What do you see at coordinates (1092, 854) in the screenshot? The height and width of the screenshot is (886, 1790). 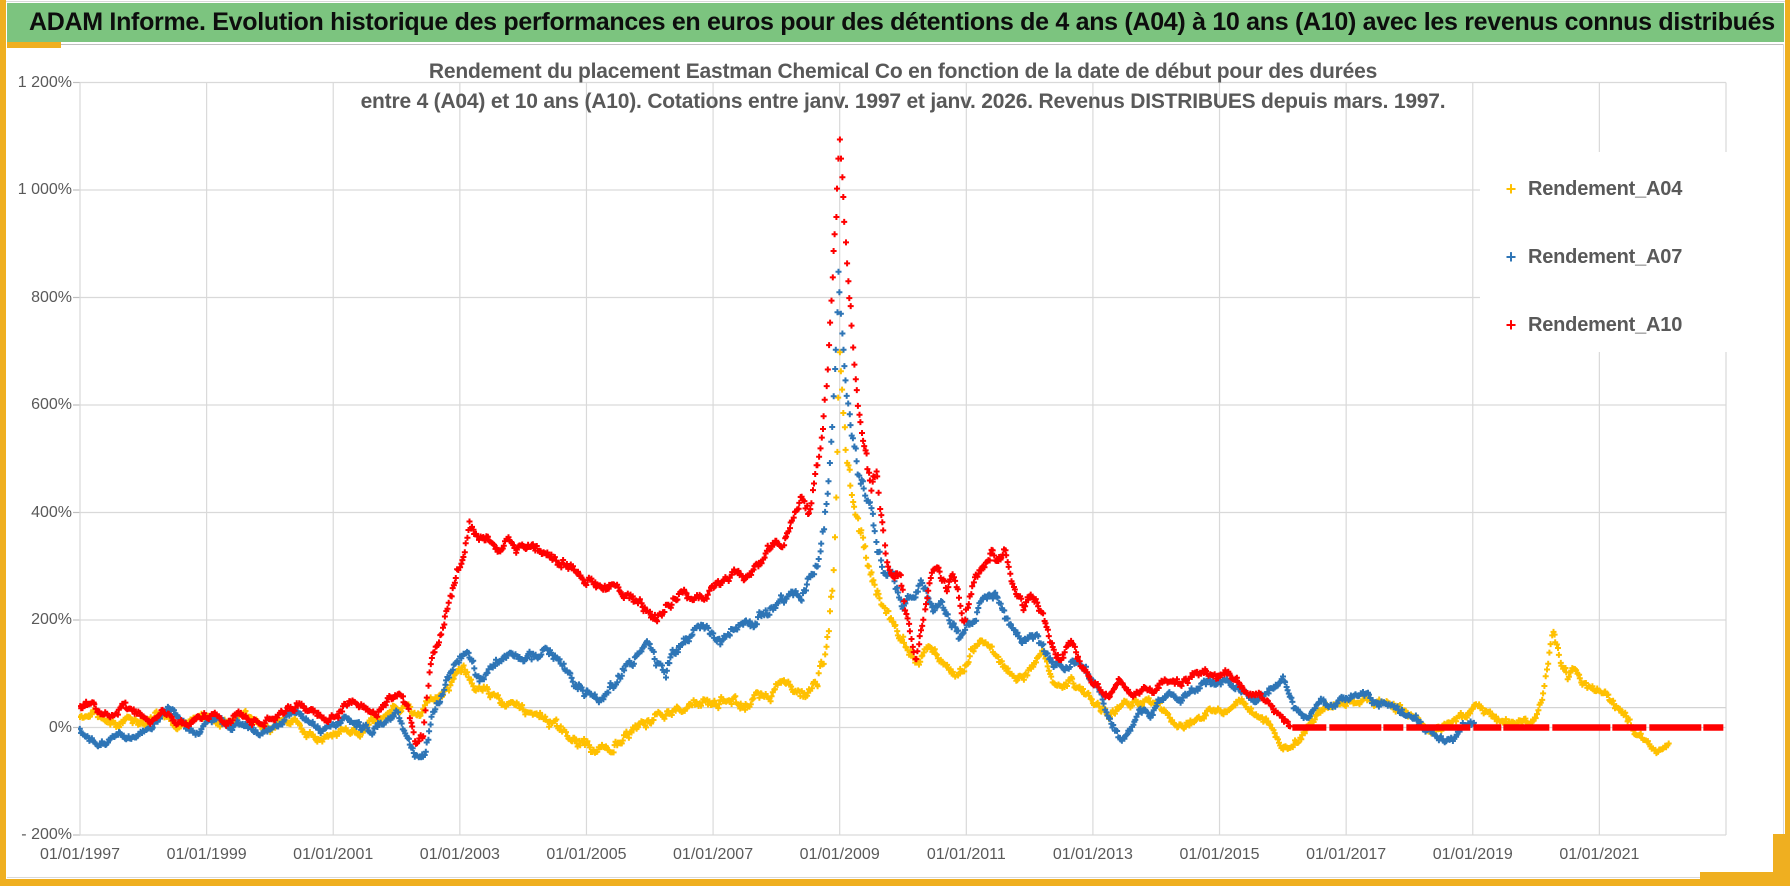 I see `x-axis-label: 01/01/2013` at bounding box center [1092, 854].